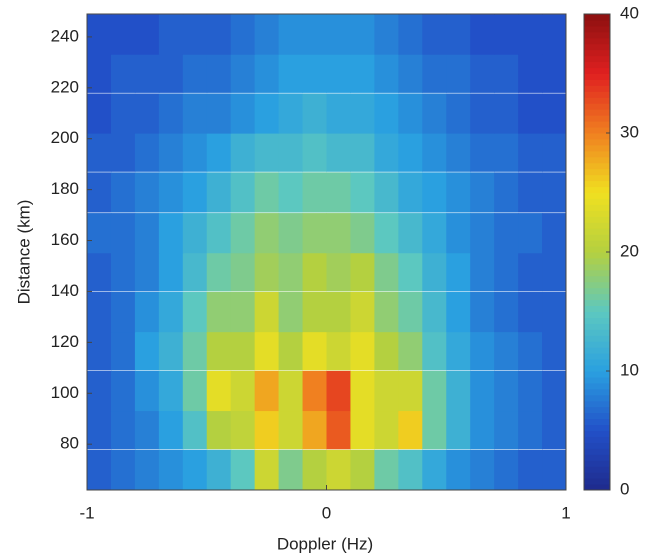  Describe the element at coordinates (65, 86) in the screenshot. I see `y-tick-label: 220` at that location.